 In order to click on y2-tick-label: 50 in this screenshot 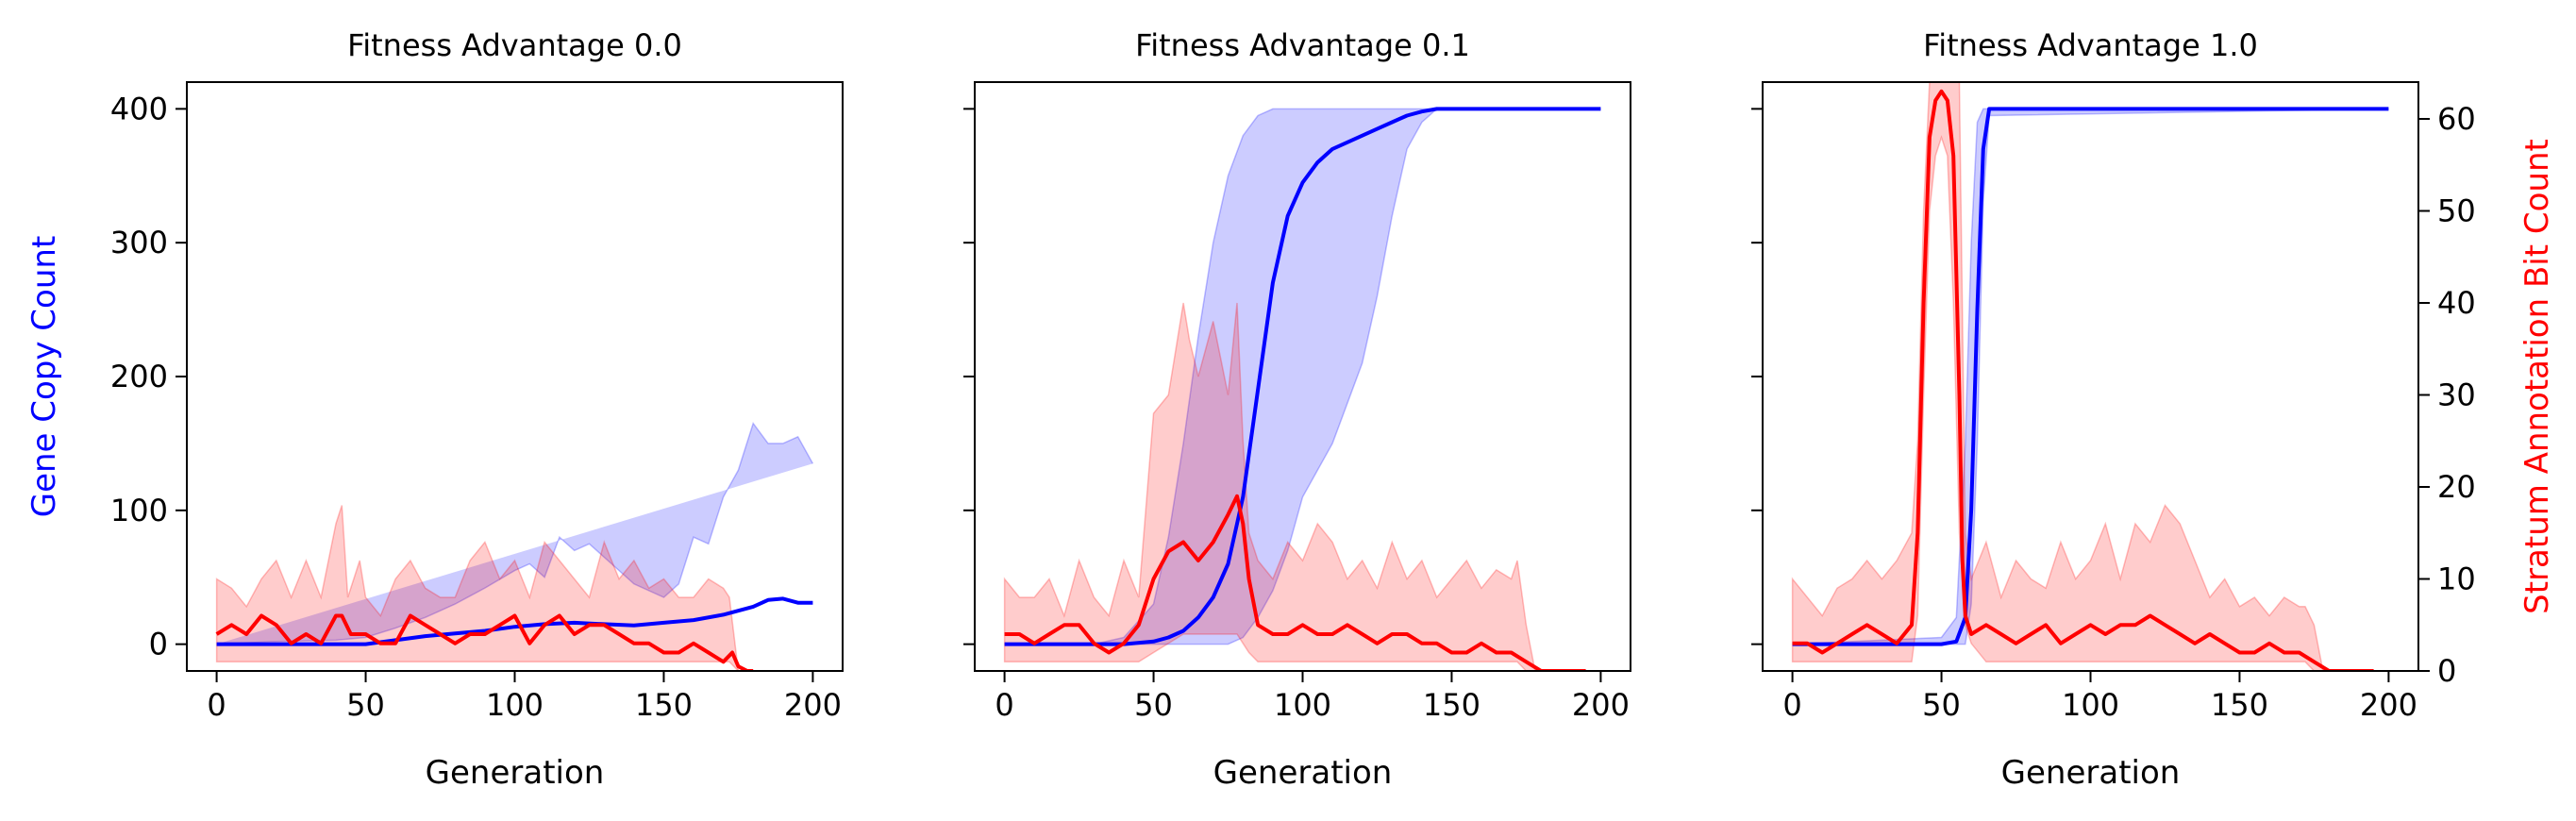, I will do `click(2456, 211)`.